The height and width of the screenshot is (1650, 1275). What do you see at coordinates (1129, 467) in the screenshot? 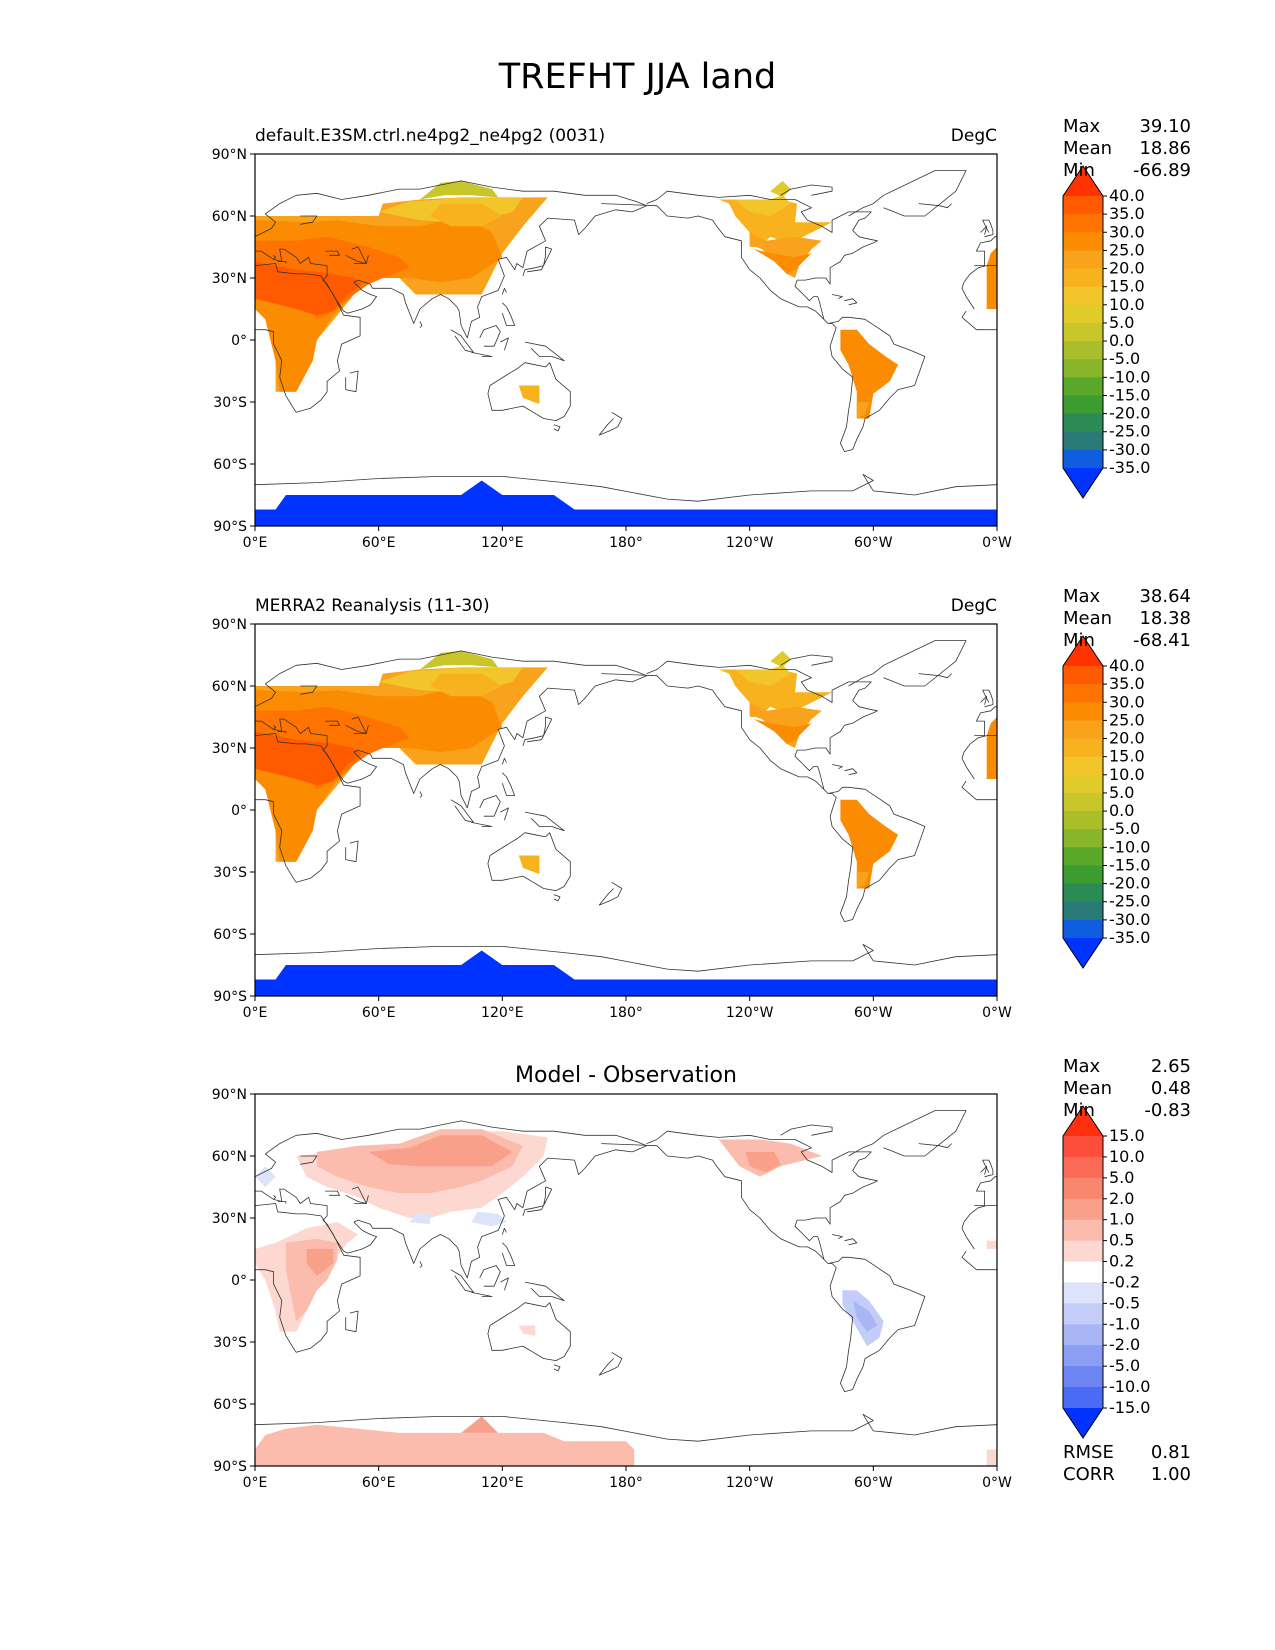
I see `colorbar-tick-label: -35.0` at bounding box center [1129, 467].